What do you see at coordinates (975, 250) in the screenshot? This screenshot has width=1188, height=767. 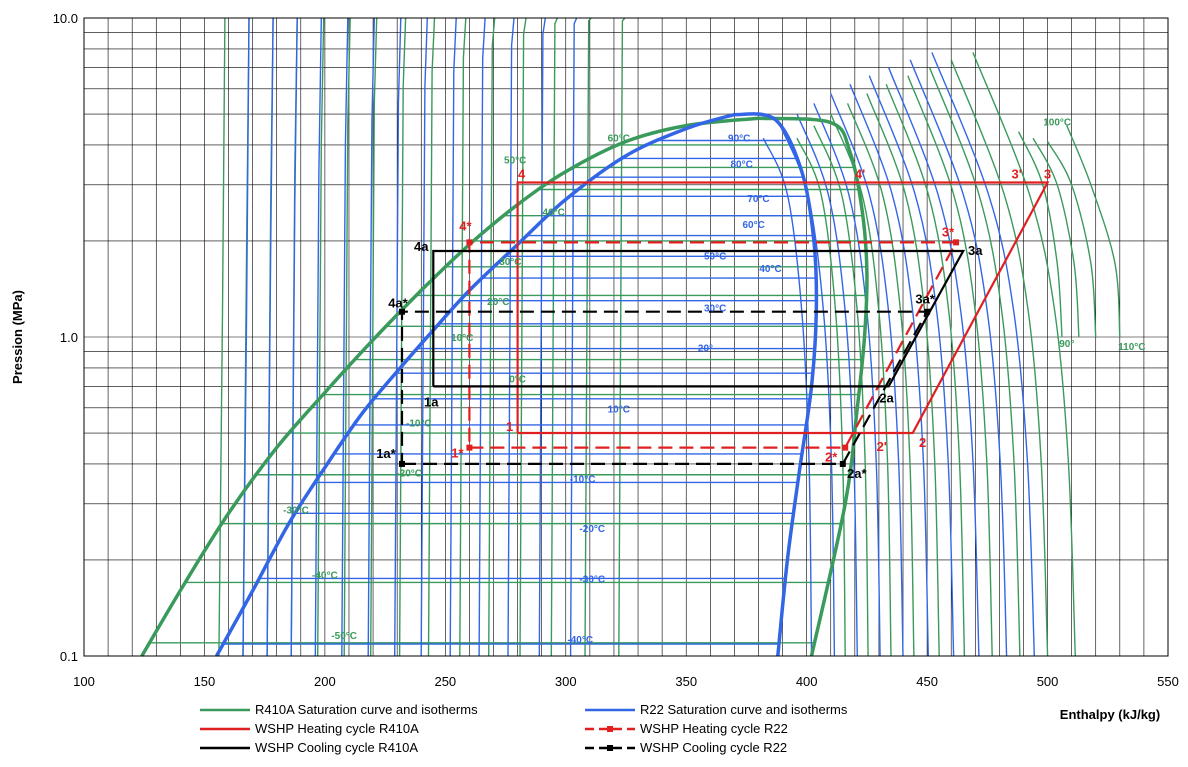 I see `cycle-point-label: 3a` at bounding box center [975, 250].